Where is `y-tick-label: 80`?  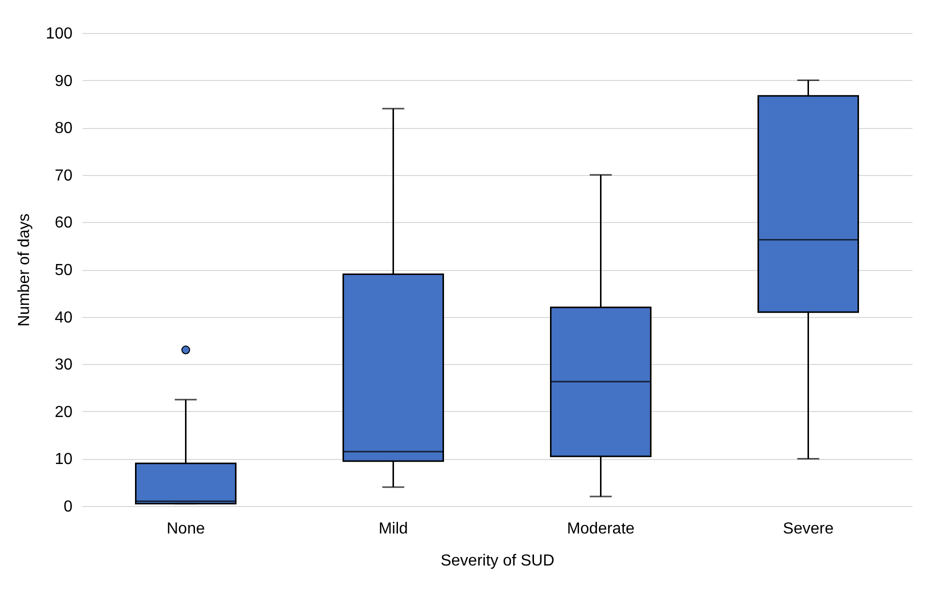 y-tick-label: 80 is located at coordinates (63, 129).